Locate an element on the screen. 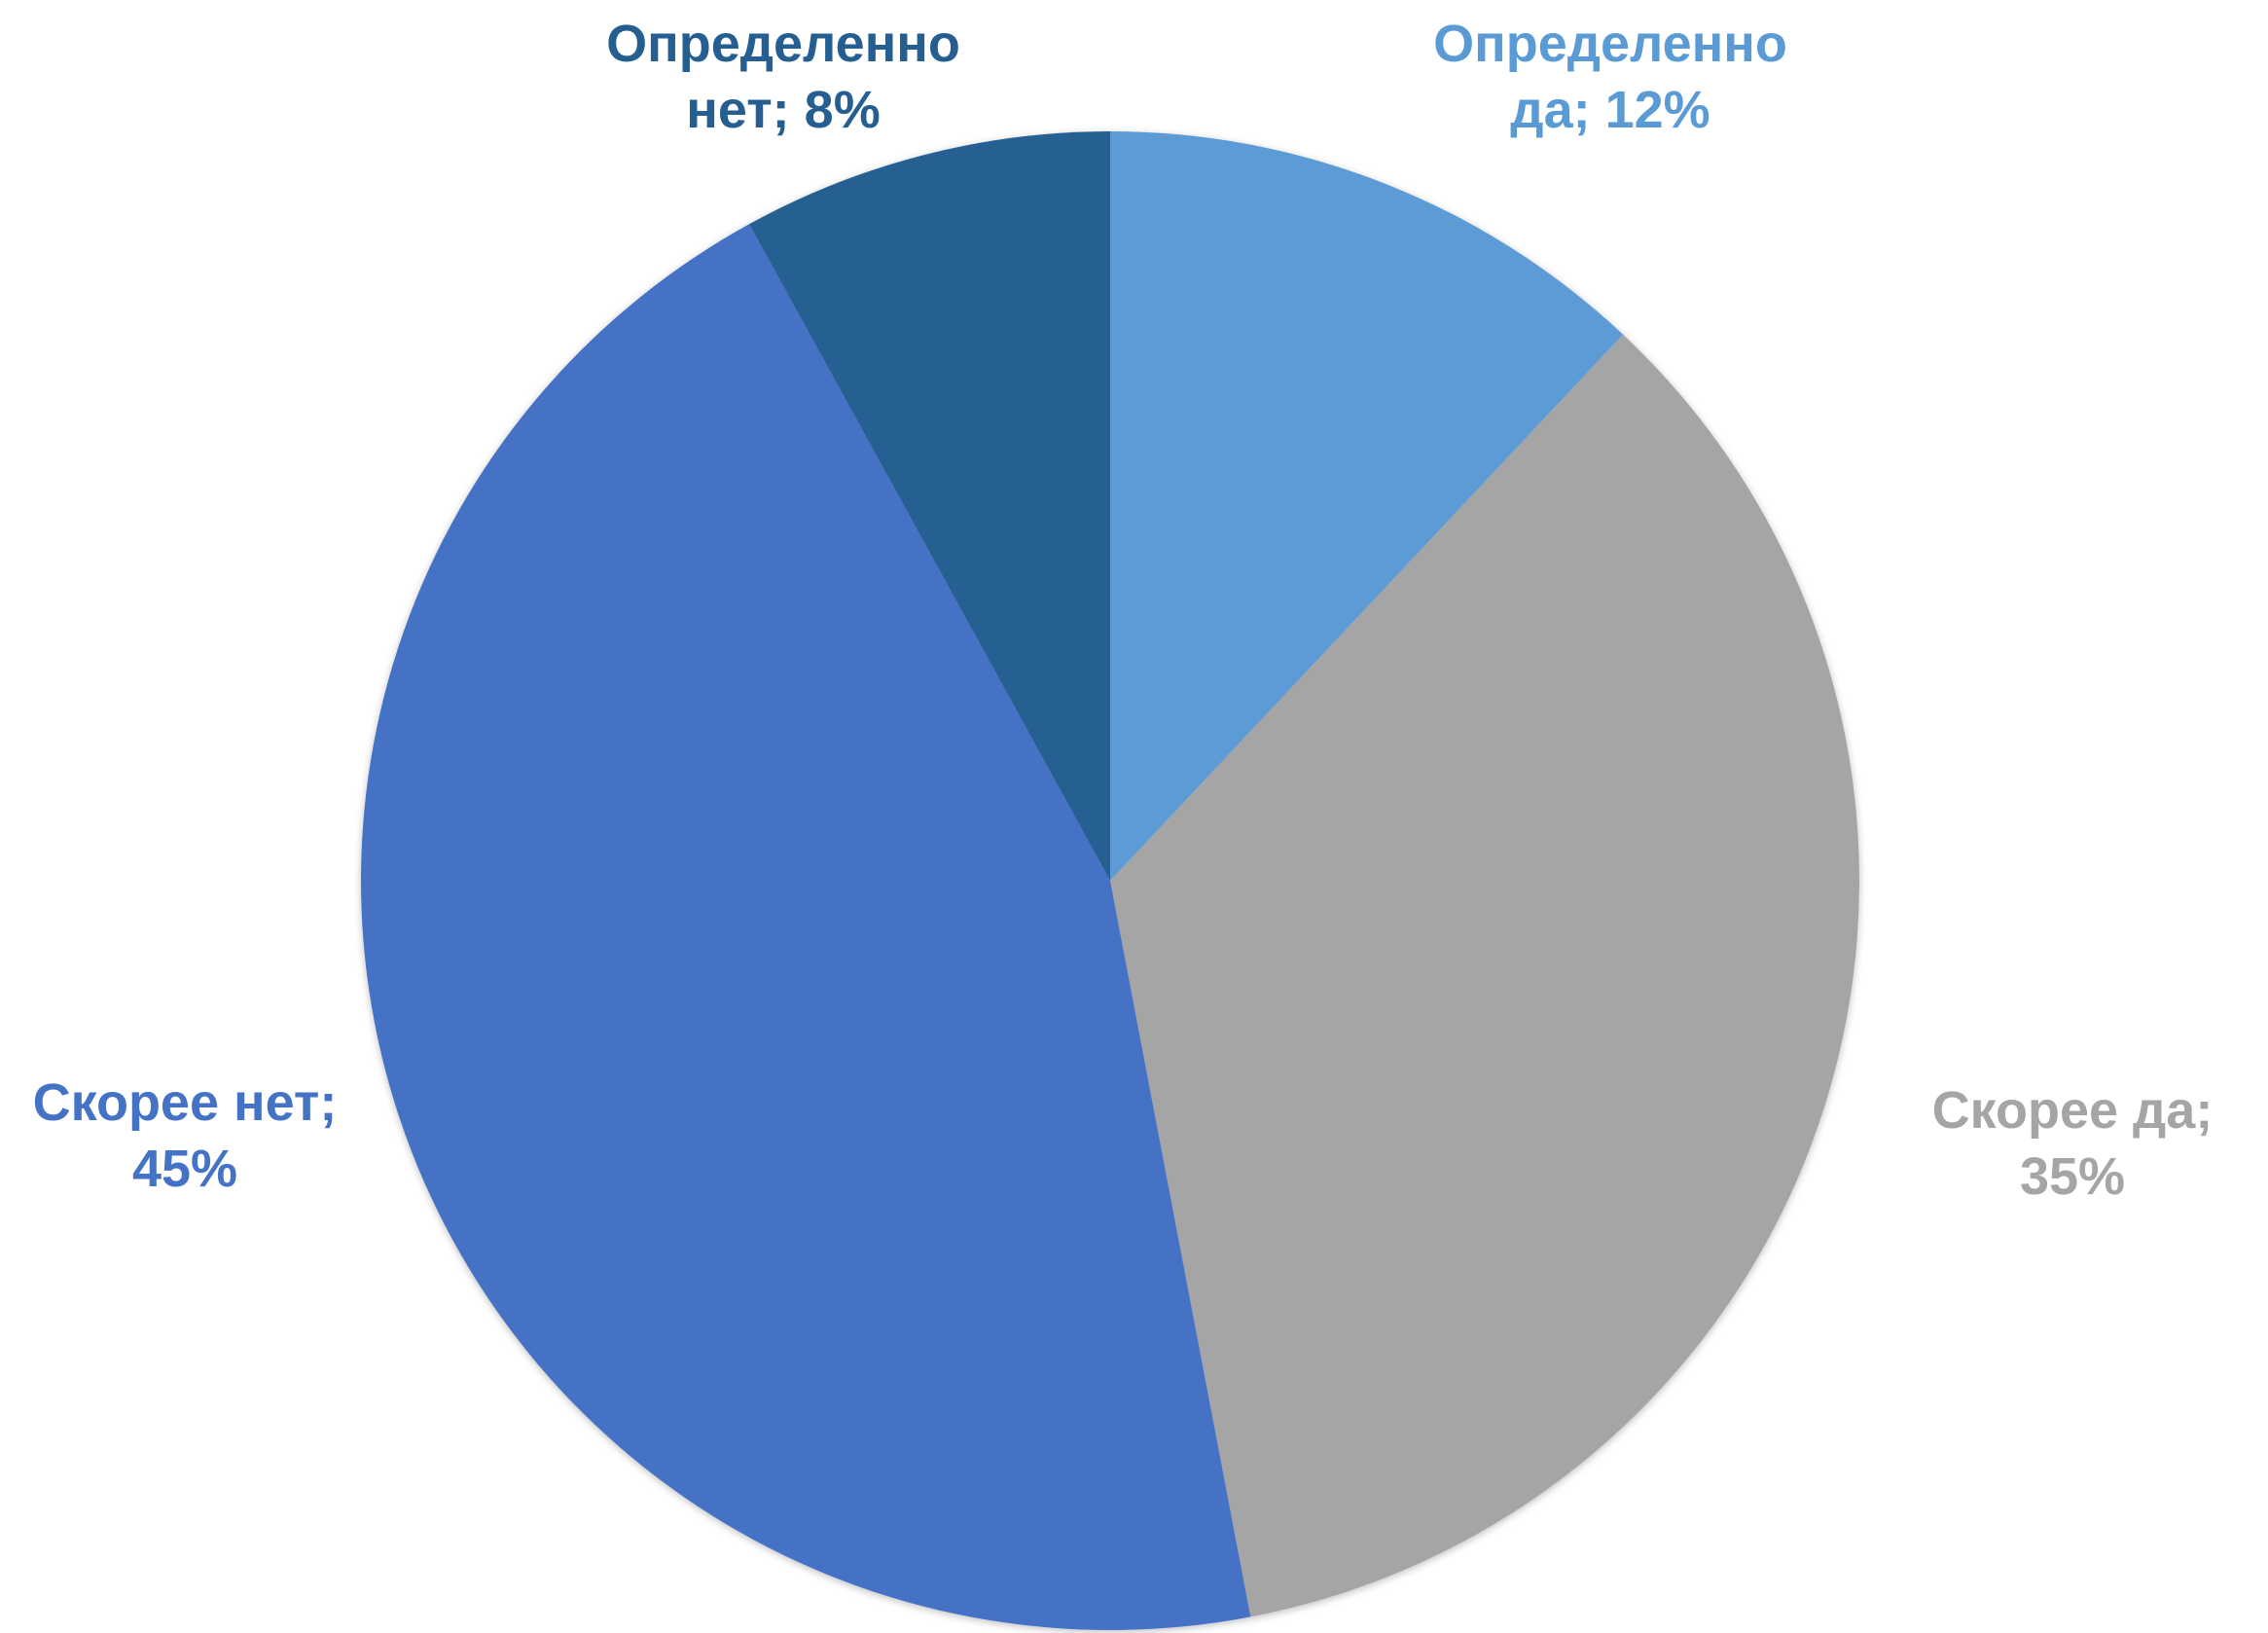 The image size is (2268, 1633). label-value: 45% is located at coordinates (184, 1168).